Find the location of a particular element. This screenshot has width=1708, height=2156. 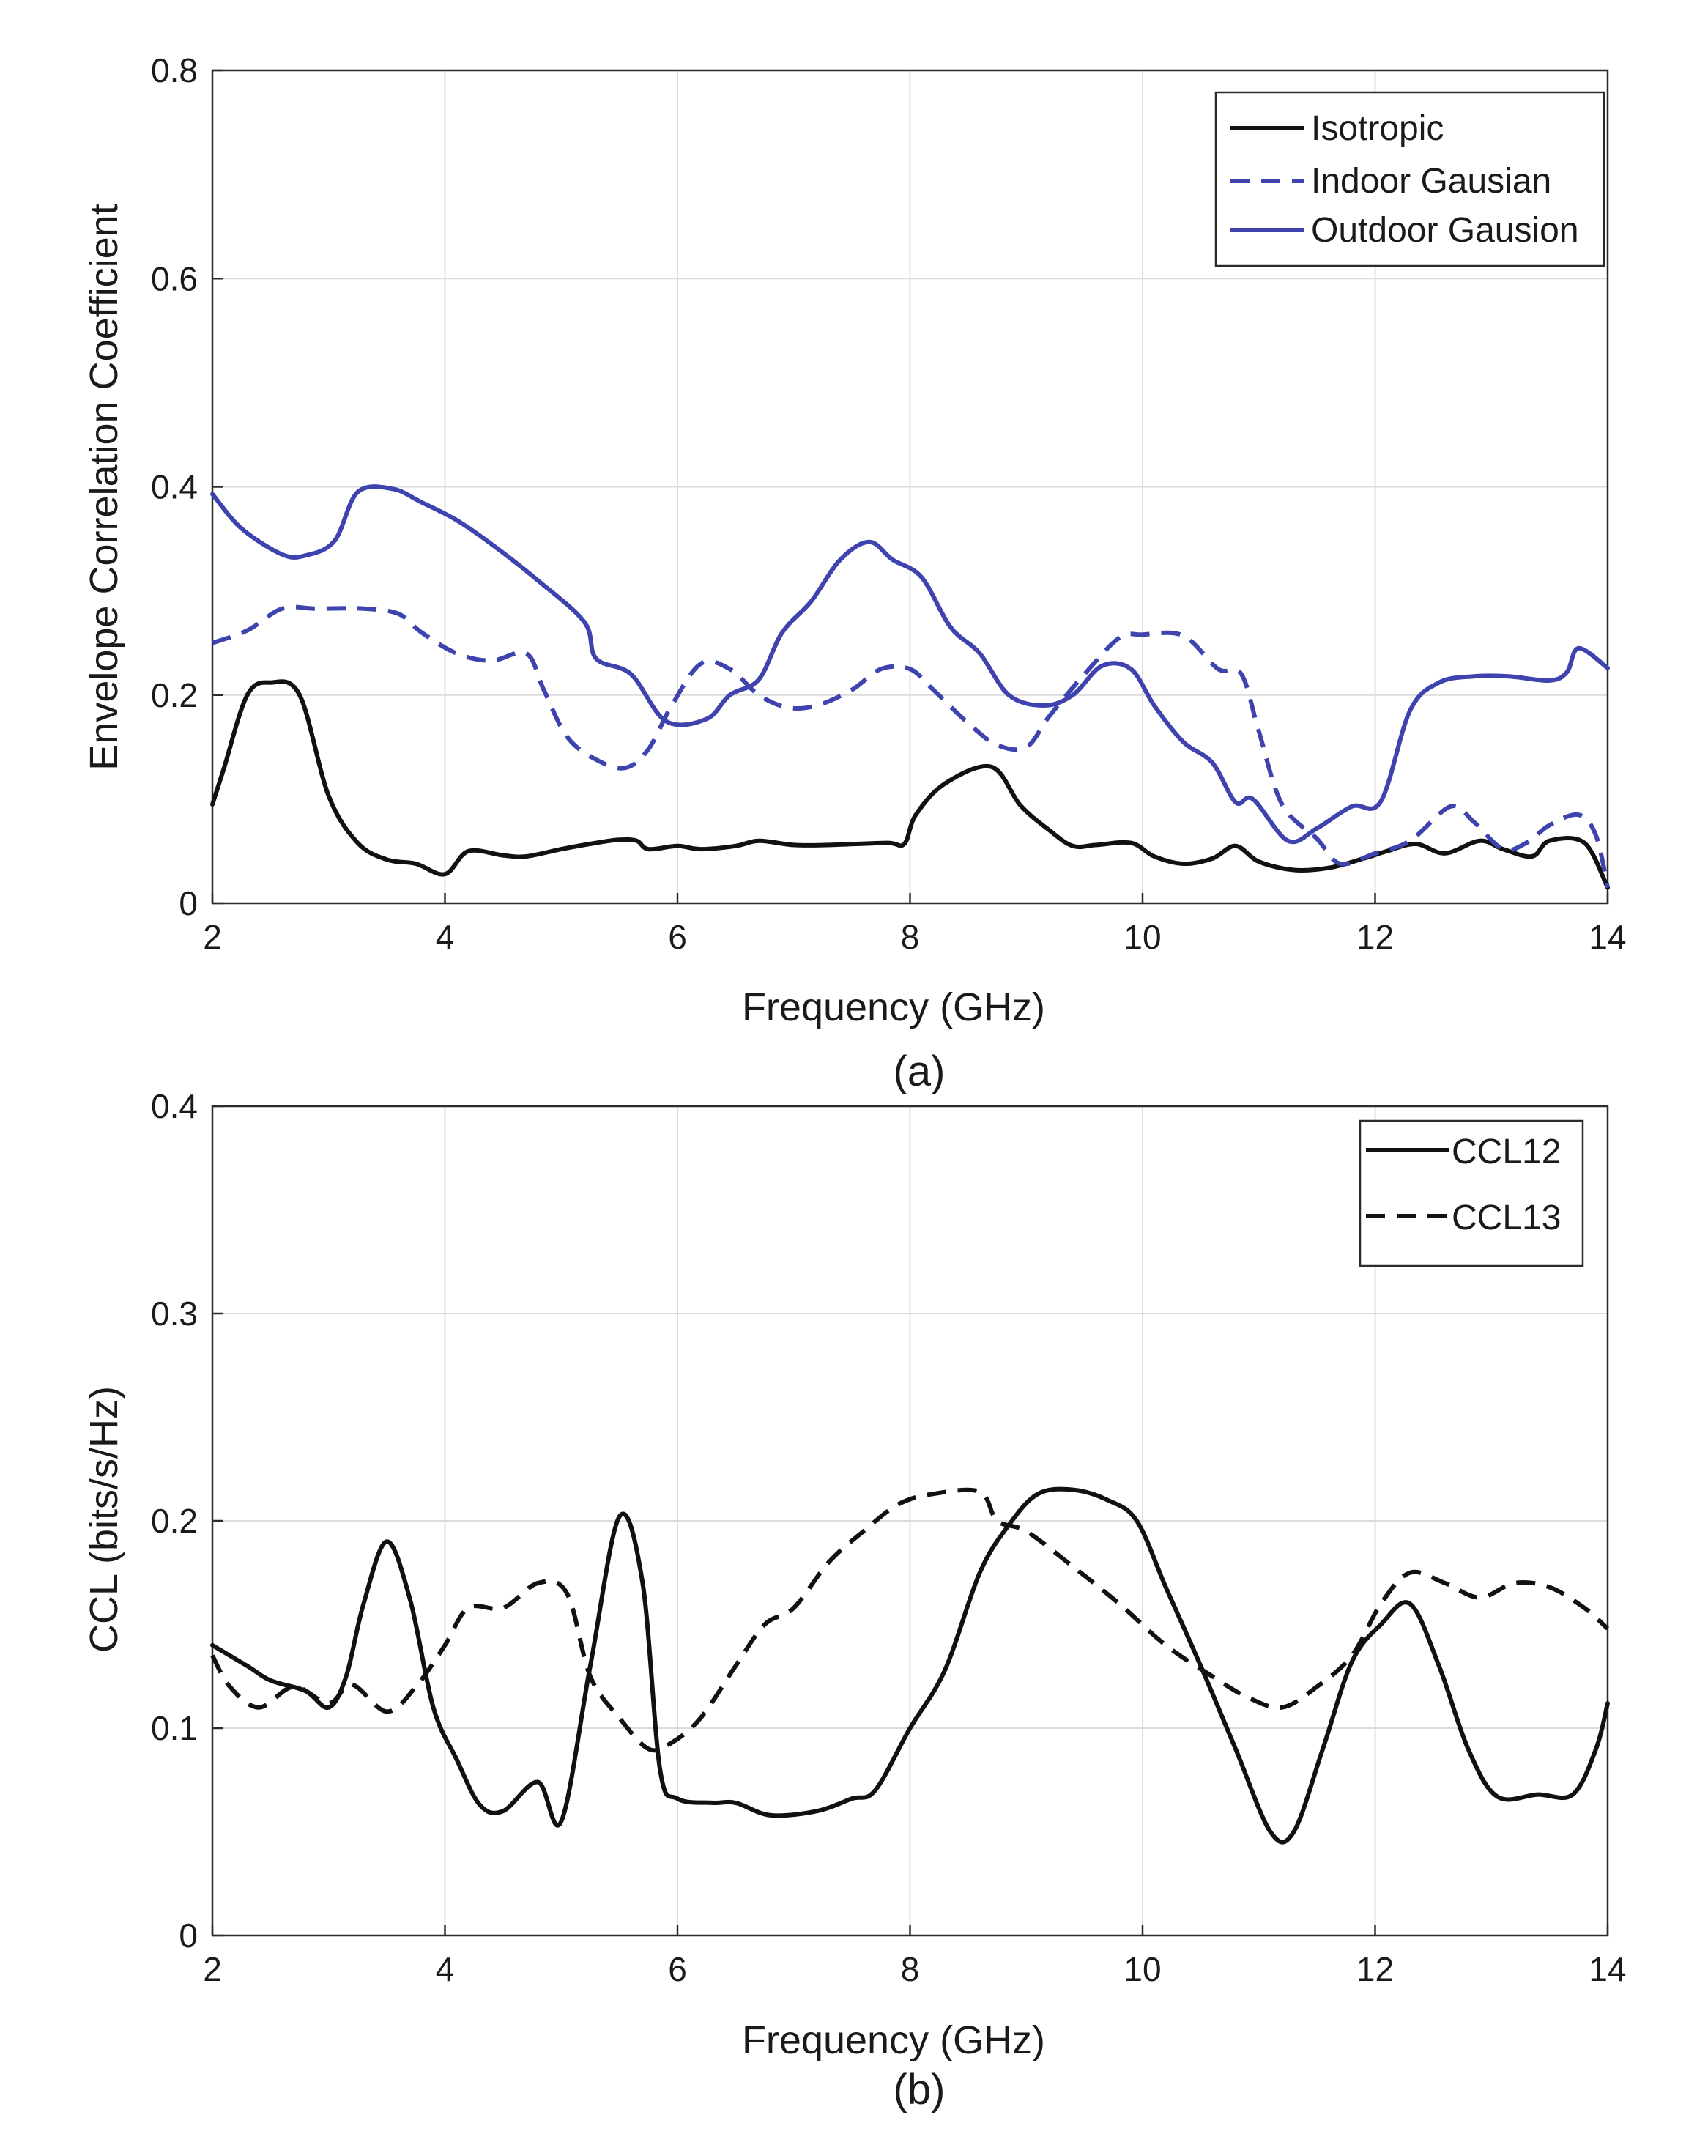

chart-b-series is located at coordinates (910, 1665).